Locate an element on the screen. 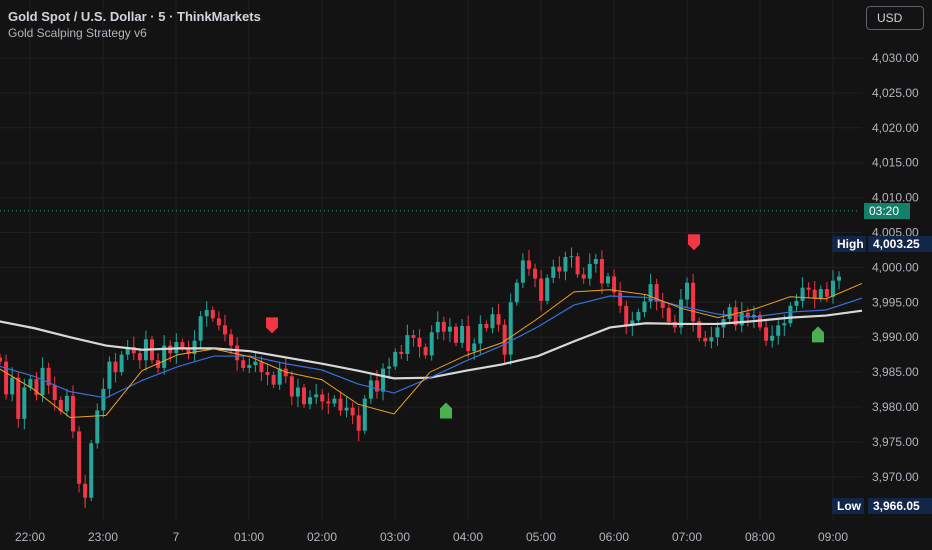 The height and width of the screenshot is (550, 932). price-tick-label: 3,990.00 is located at coordinates (895, 337).